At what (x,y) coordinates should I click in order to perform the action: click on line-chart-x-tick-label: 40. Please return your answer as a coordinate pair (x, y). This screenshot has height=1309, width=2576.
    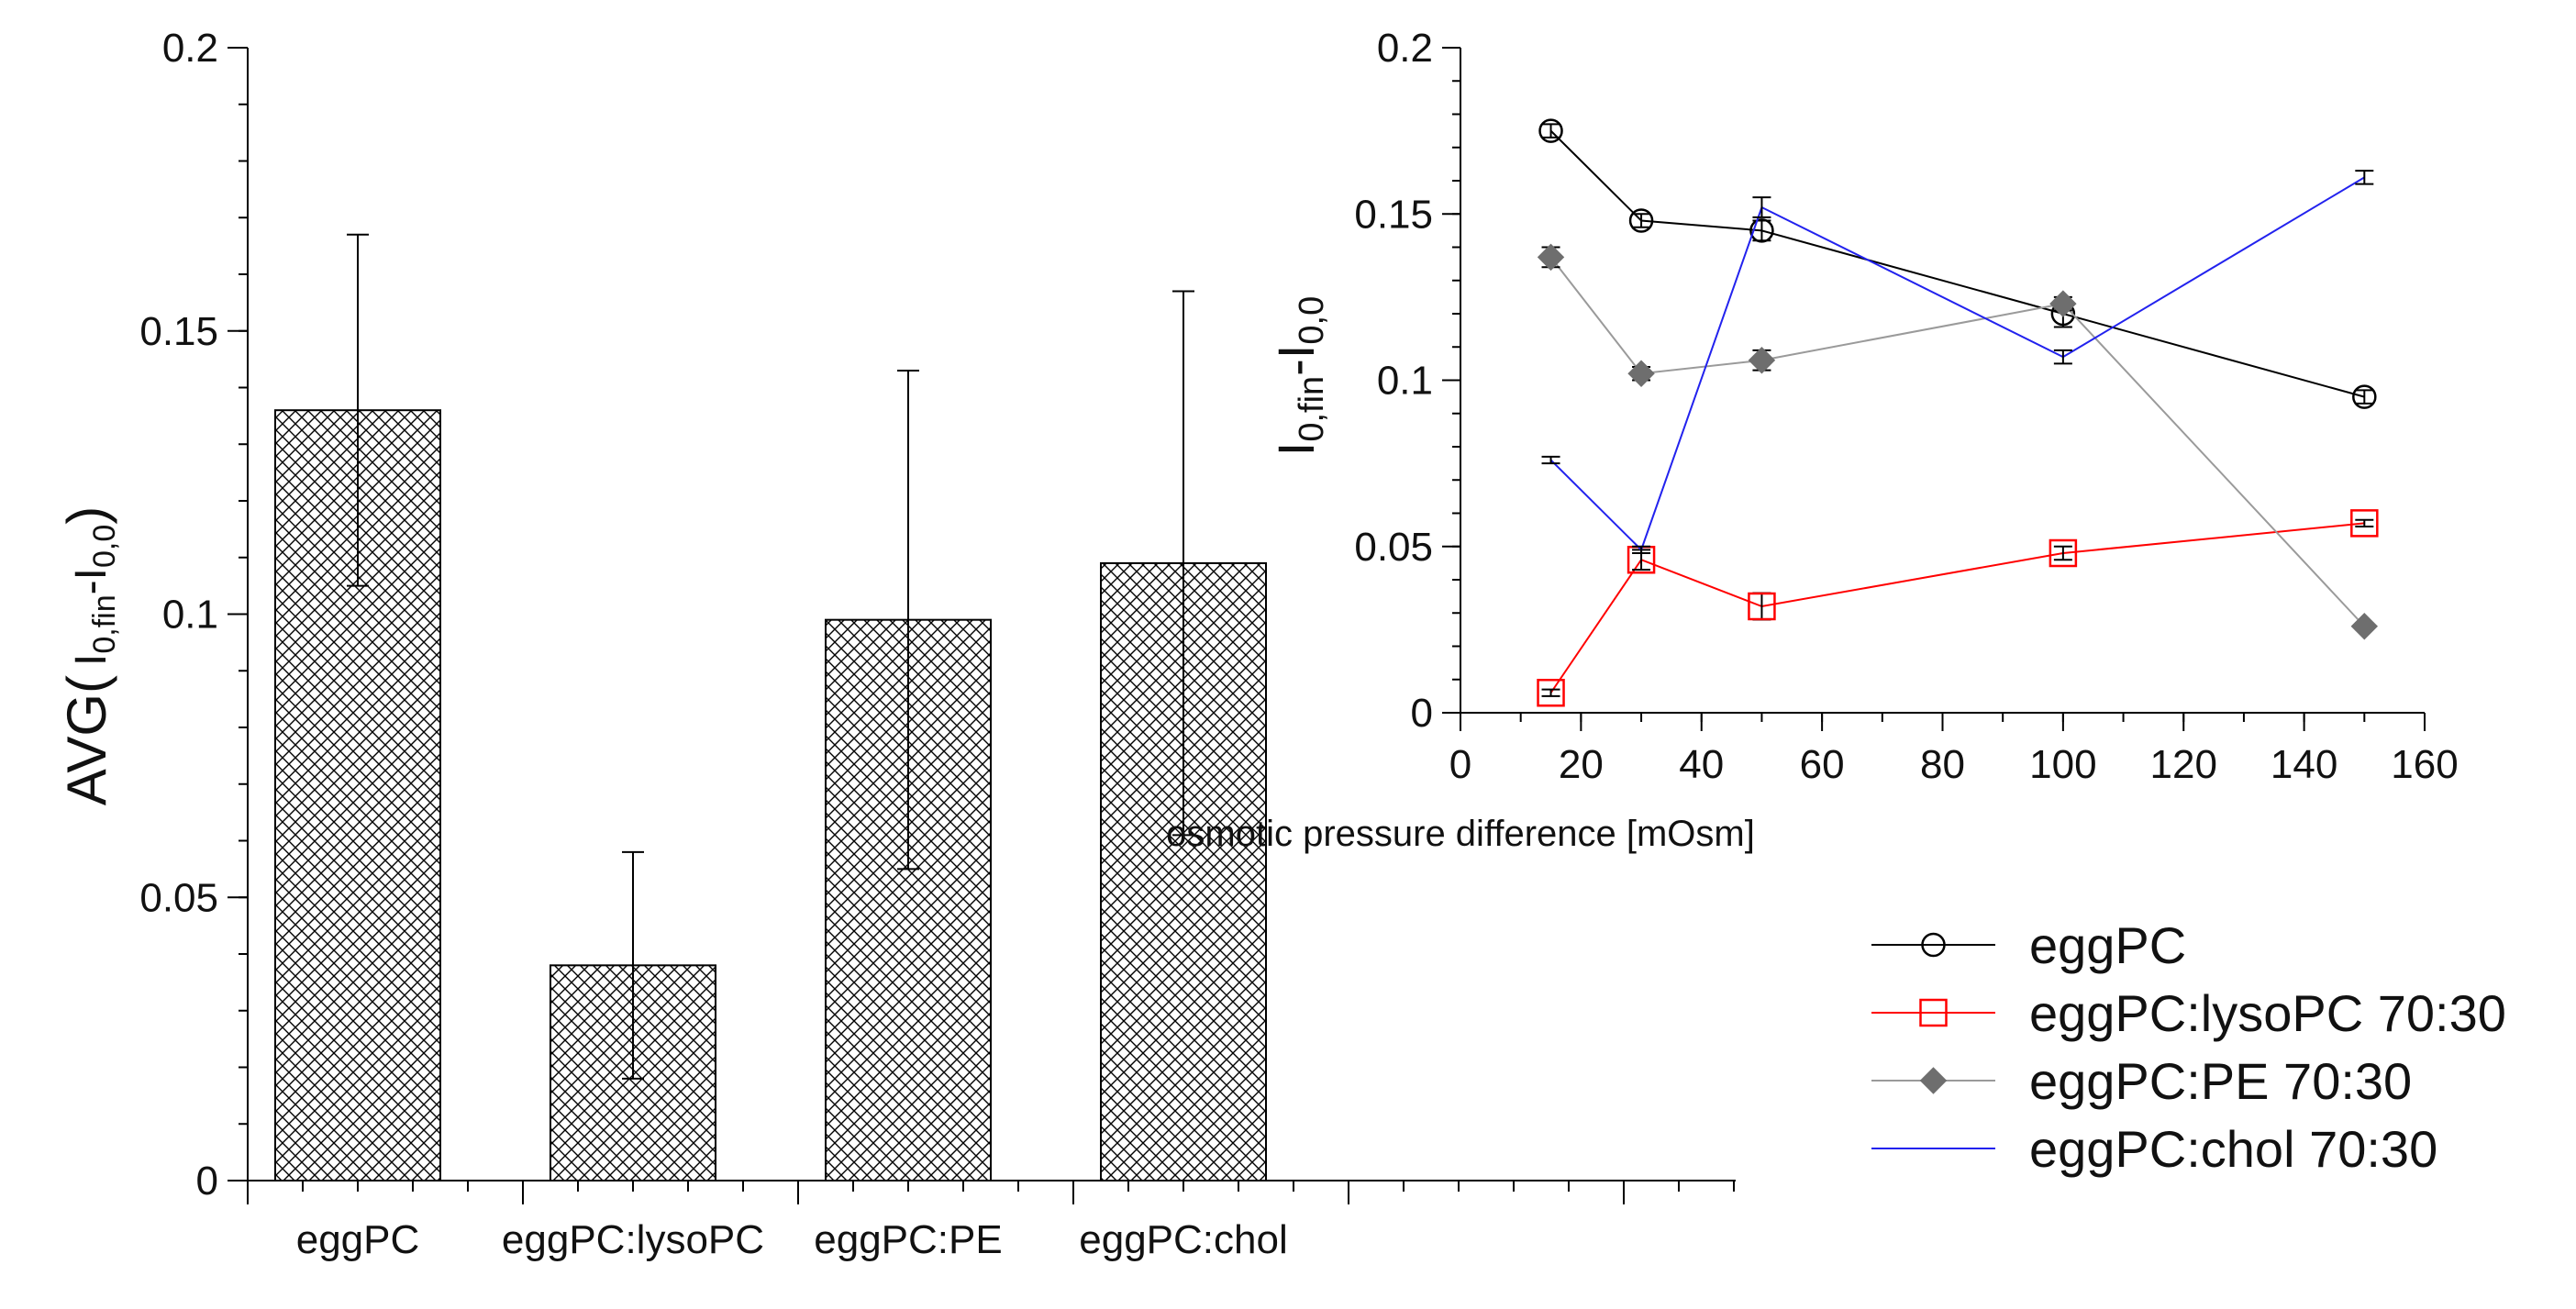
    Looking at the image, I should click on (1701, 764).